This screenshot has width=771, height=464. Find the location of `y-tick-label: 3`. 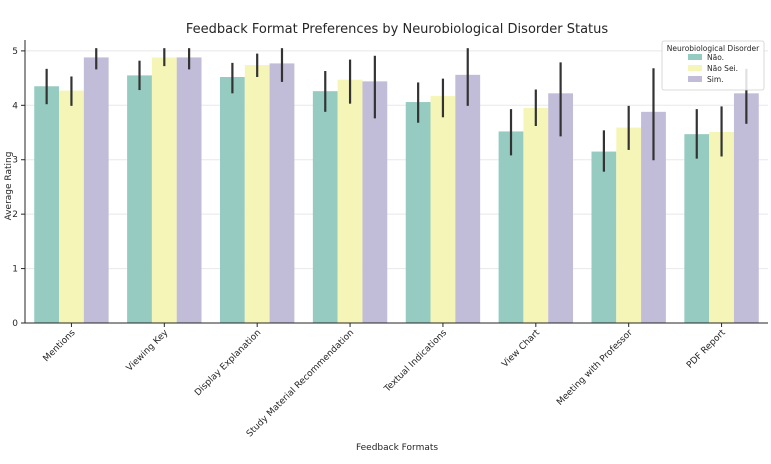

y-tick-label: 3 is located at coordinates (15, 161).